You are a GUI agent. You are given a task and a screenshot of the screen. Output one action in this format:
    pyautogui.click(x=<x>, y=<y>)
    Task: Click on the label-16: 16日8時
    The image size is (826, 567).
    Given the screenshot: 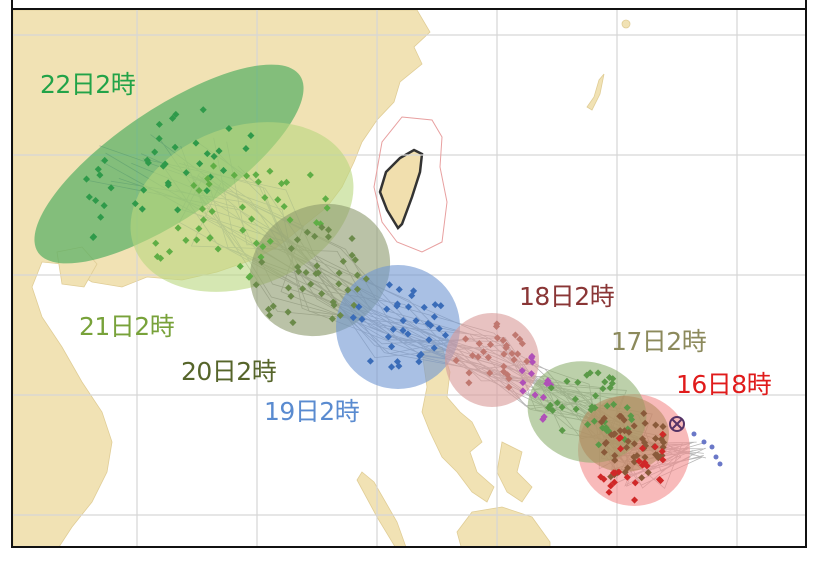 What is the action you would take?
    pyautogui.click(x=724, y=384)
    